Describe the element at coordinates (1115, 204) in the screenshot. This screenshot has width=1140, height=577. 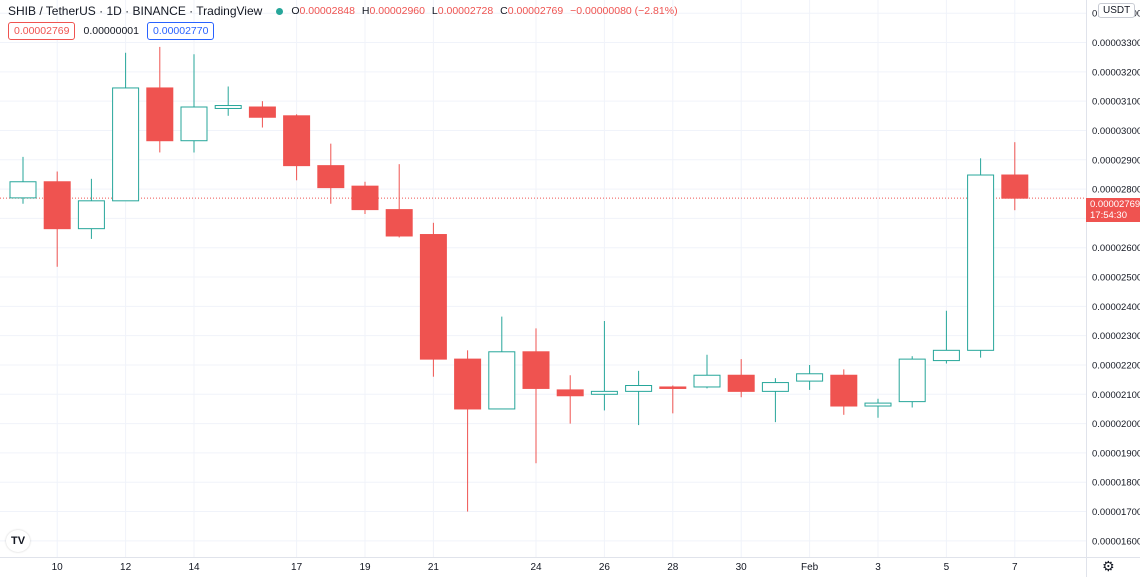
I see `last-price-value: 0.00002769` at that location.